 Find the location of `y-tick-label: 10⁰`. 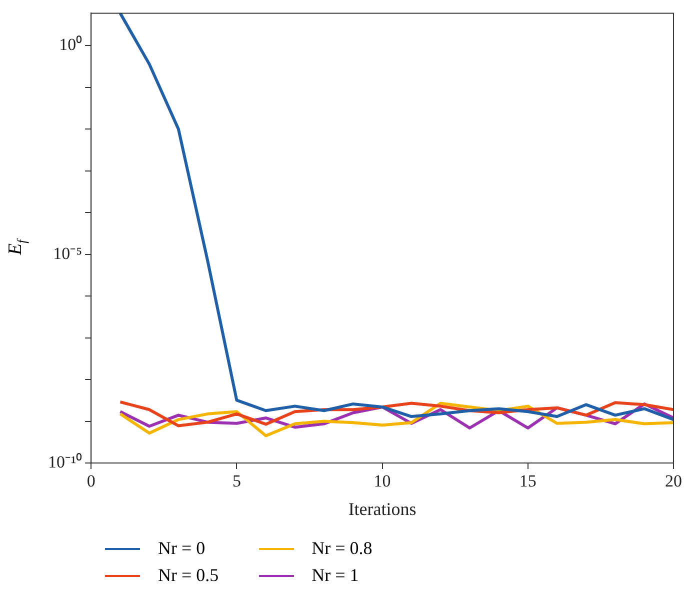

y-tick-label: 10⁰ is located at coordinates (70, 44).